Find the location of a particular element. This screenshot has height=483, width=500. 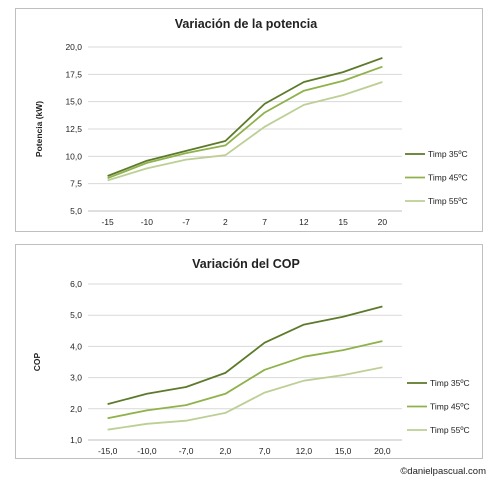

cop-chart-y-tick-label: 1,0 is located at coordinates (76, 440).